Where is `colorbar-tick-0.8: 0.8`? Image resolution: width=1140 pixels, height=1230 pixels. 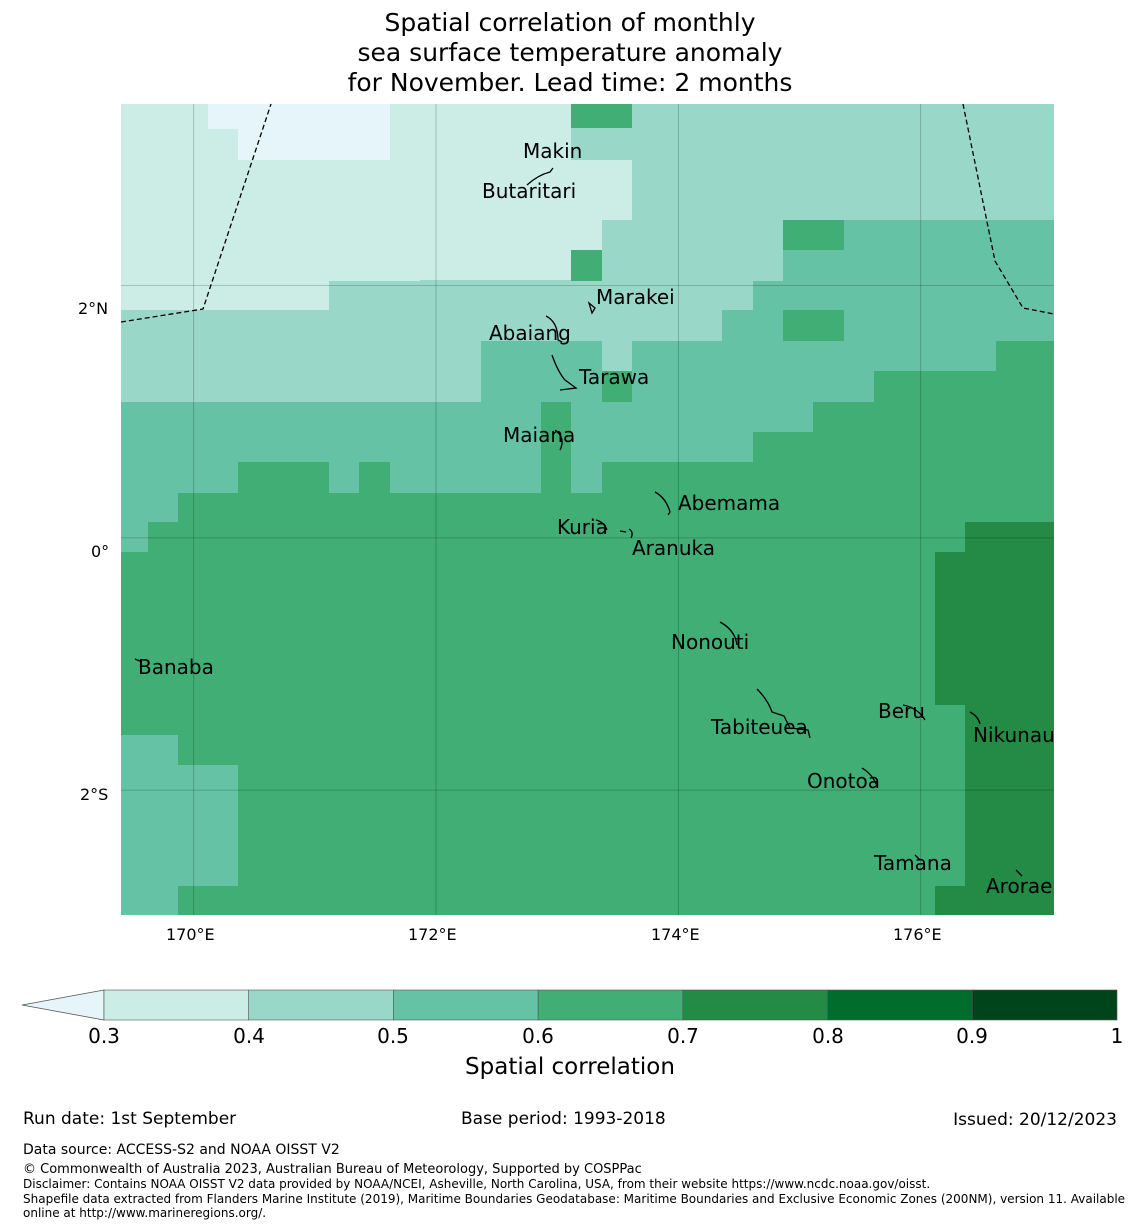 colorbar-tick-0.8: 0.8 is located at coordinates (828, 1036).